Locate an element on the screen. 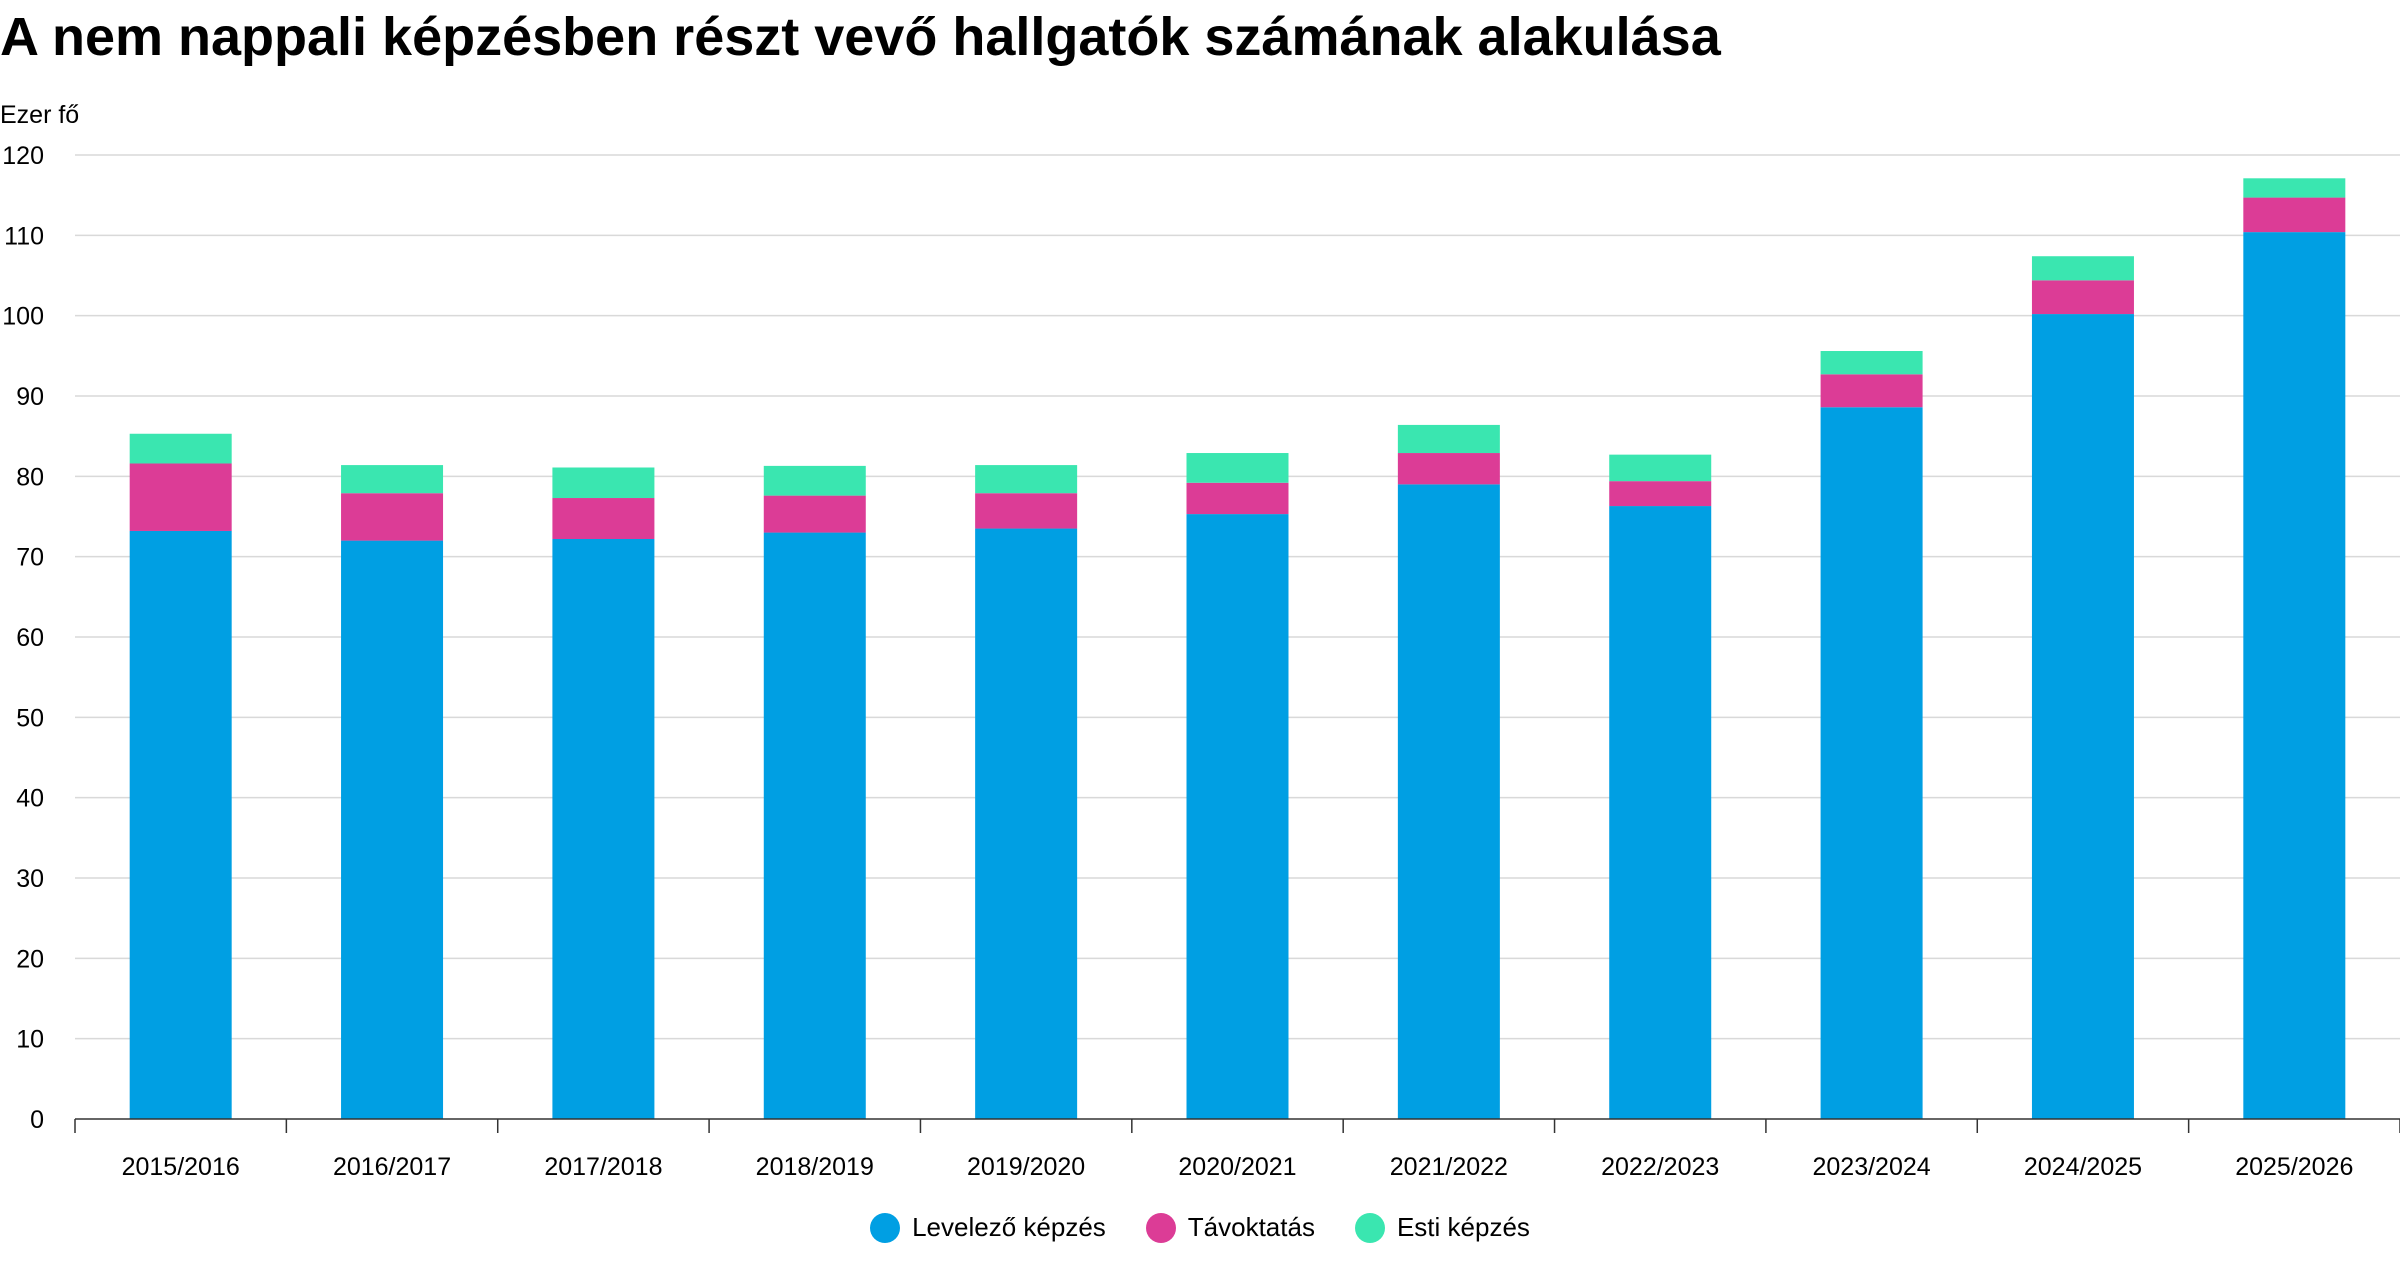 Image resolution: width=2400 pixels, height=1270 pixels. y-axis-unit-label: Ezer fő is located at coordinates (39, 115).